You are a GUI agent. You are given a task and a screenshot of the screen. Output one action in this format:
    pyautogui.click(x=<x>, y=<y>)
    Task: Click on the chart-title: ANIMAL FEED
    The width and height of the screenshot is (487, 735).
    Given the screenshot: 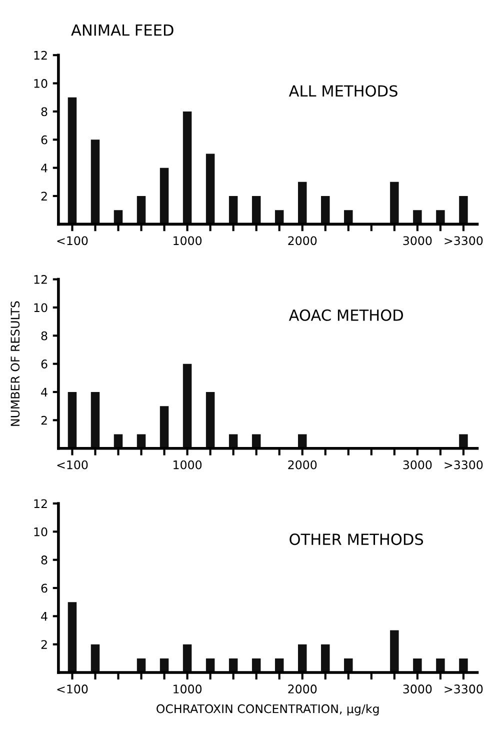 What is the action you would take?
    pyautogui.click(x=122, y=30)
    